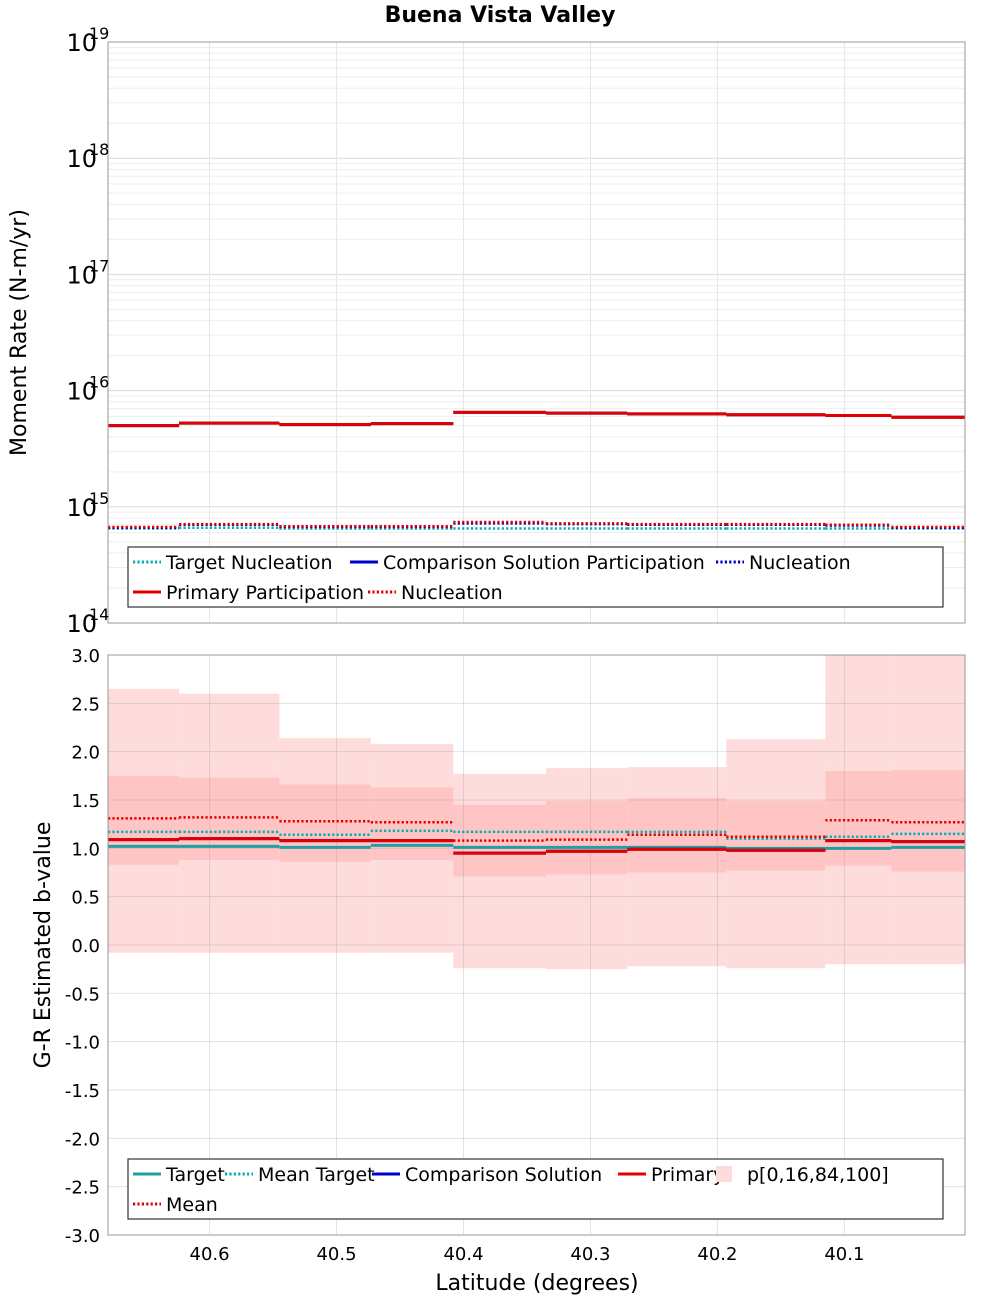 The image size is (1000, 1300). What do you see at coordinates (336, 1254) in the screenshot?
I see `x-tick-label: 40.5` at bounding box center [336, 1254].